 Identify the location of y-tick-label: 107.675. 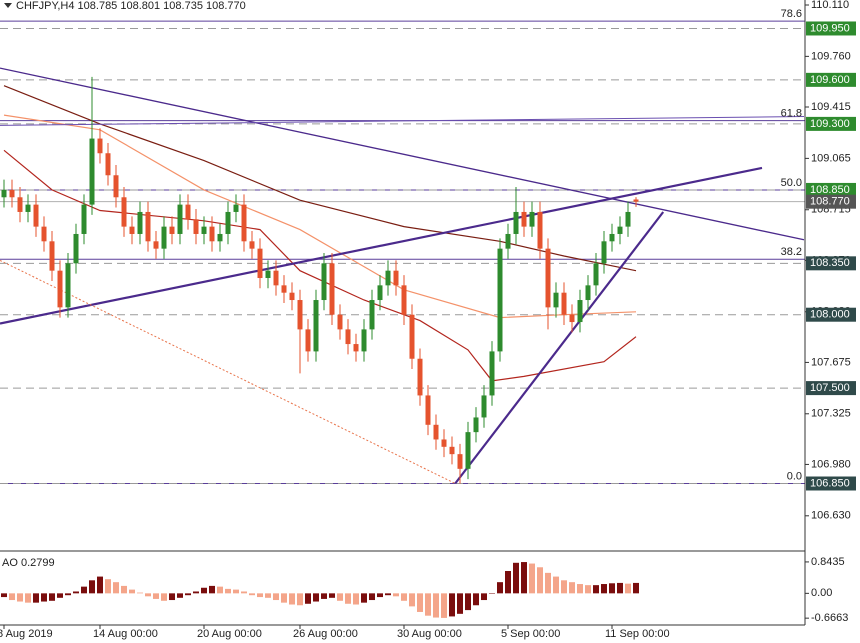
(831, 362).